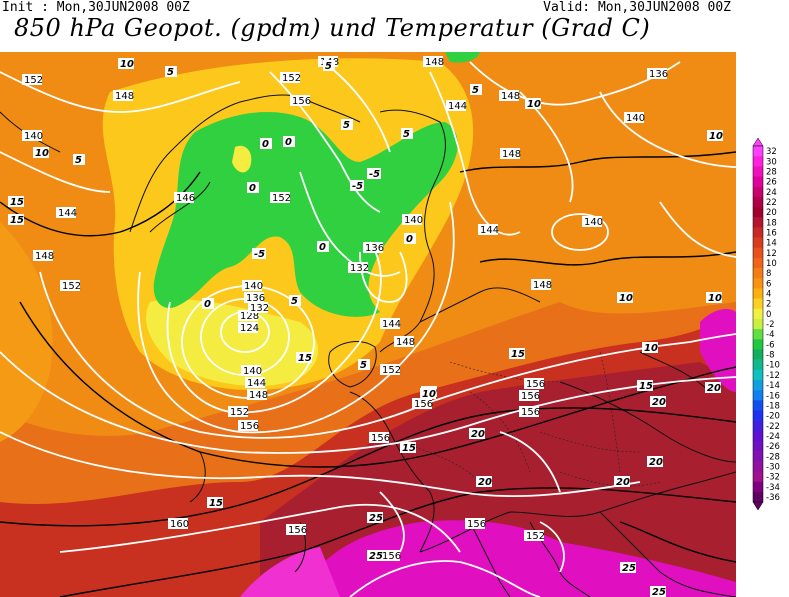  Describe the element at coordinates (773, 406) in the screenshot. I see `legend-label: -18` at that location.